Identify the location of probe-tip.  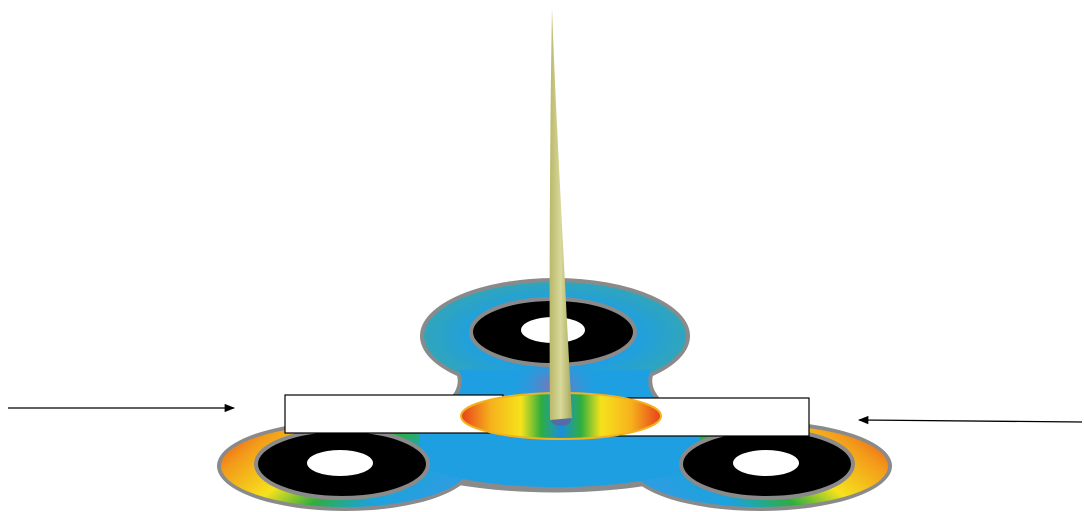
(560, 214).